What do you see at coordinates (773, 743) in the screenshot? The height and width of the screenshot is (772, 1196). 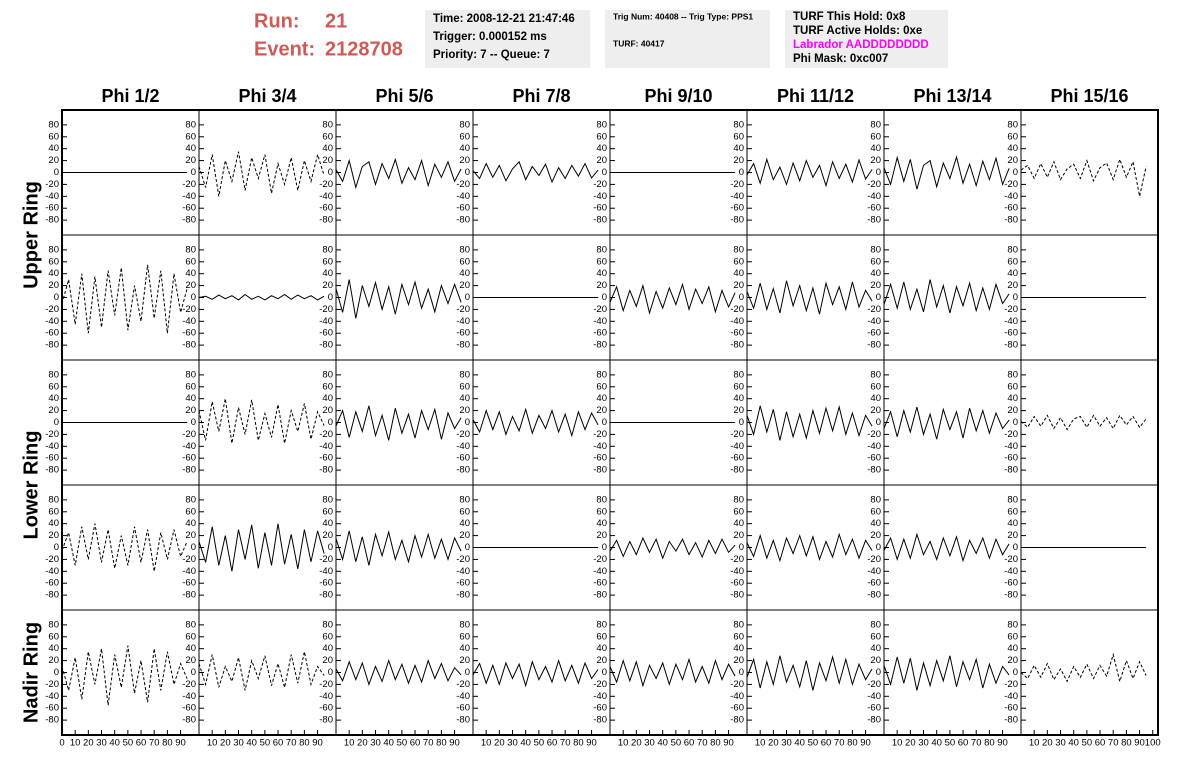 I see `x-tick-label: 20` at bounding box center [773, 743].